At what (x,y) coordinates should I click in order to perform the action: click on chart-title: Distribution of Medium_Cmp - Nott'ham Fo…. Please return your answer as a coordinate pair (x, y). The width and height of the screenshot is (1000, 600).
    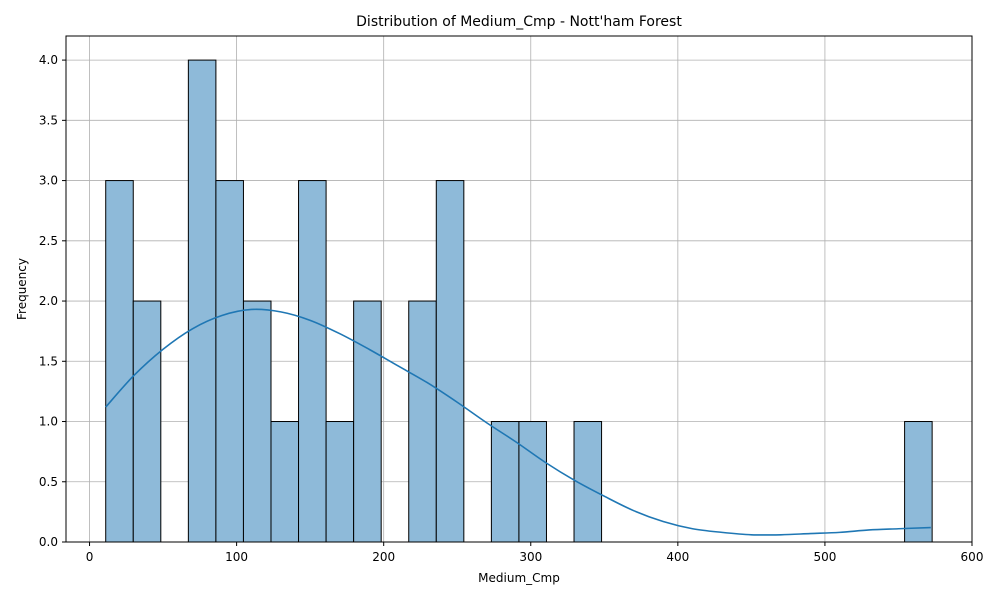
    Looking at the image, I should click on (519, 22).